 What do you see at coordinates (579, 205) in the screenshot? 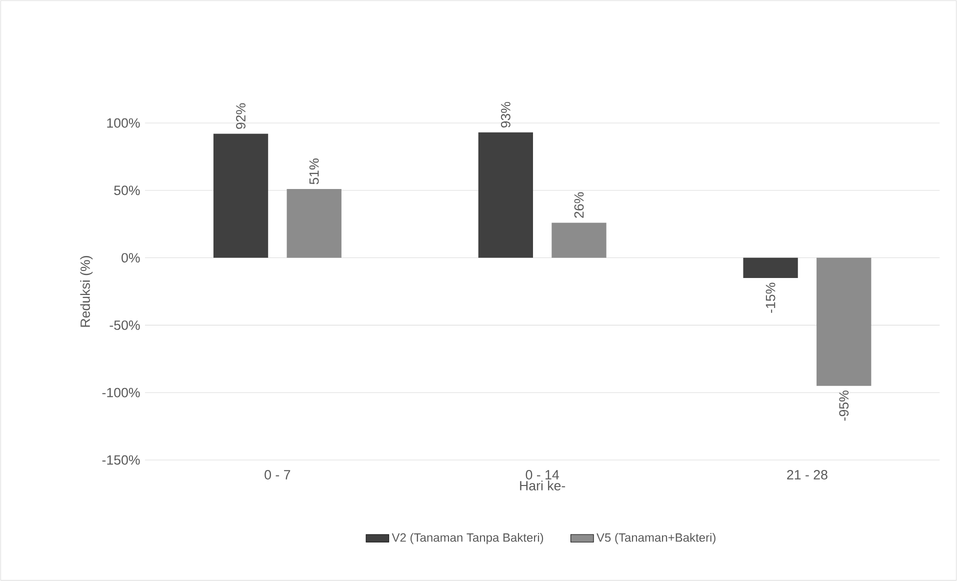
I see `data-label: 26%` at bounding box center [579, 205].